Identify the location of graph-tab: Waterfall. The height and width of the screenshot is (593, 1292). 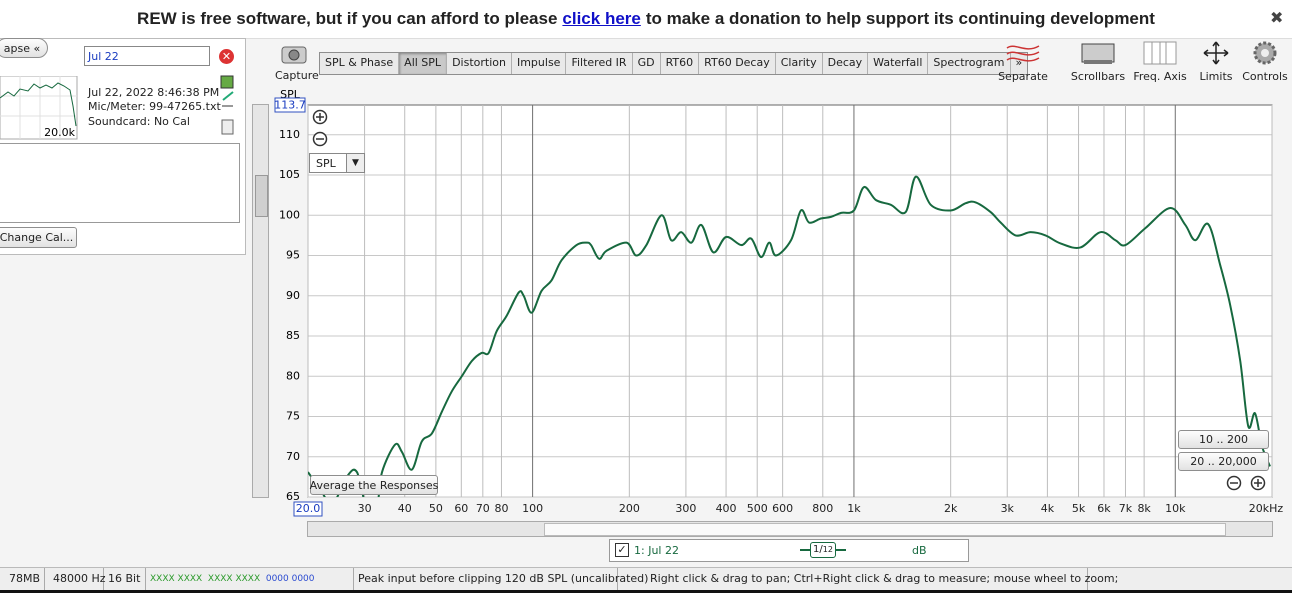
(898, 63).